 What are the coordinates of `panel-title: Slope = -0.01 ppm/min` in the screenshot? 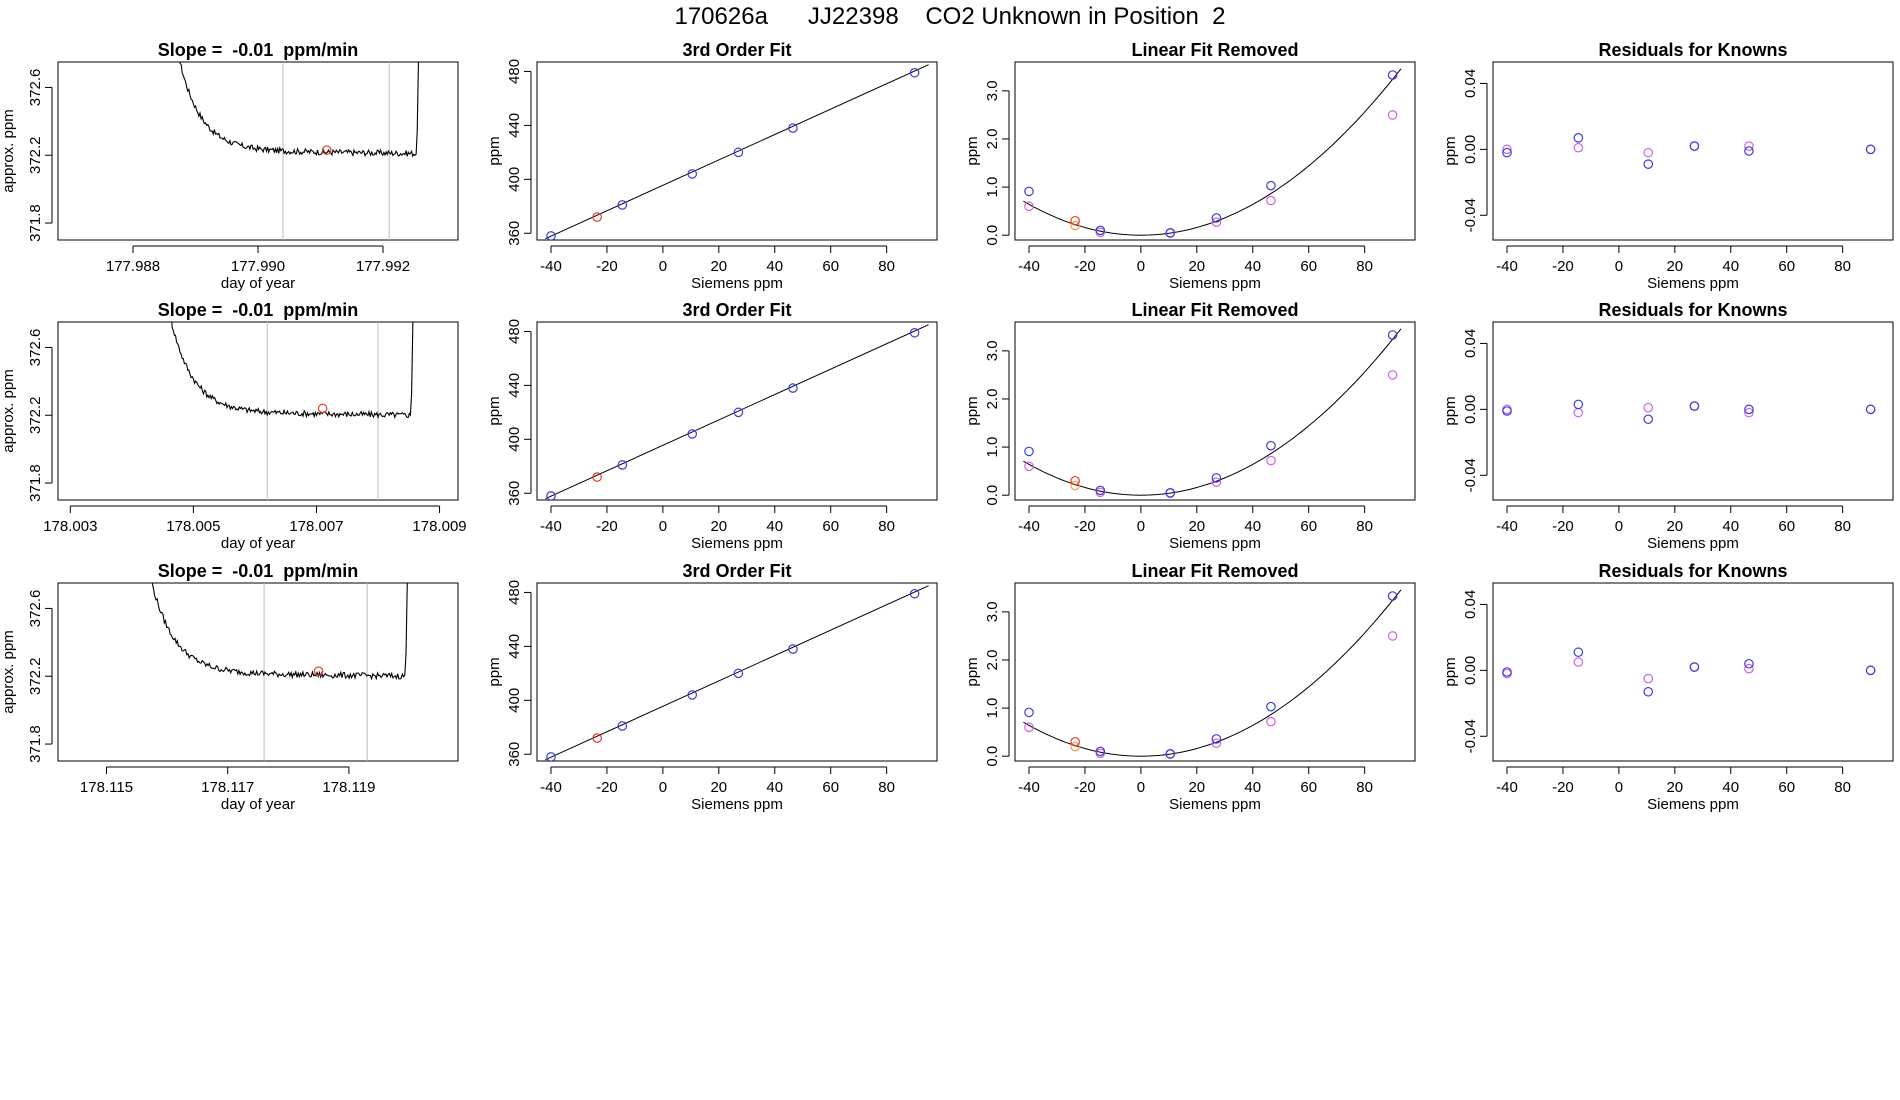 It's located at (258, 571).